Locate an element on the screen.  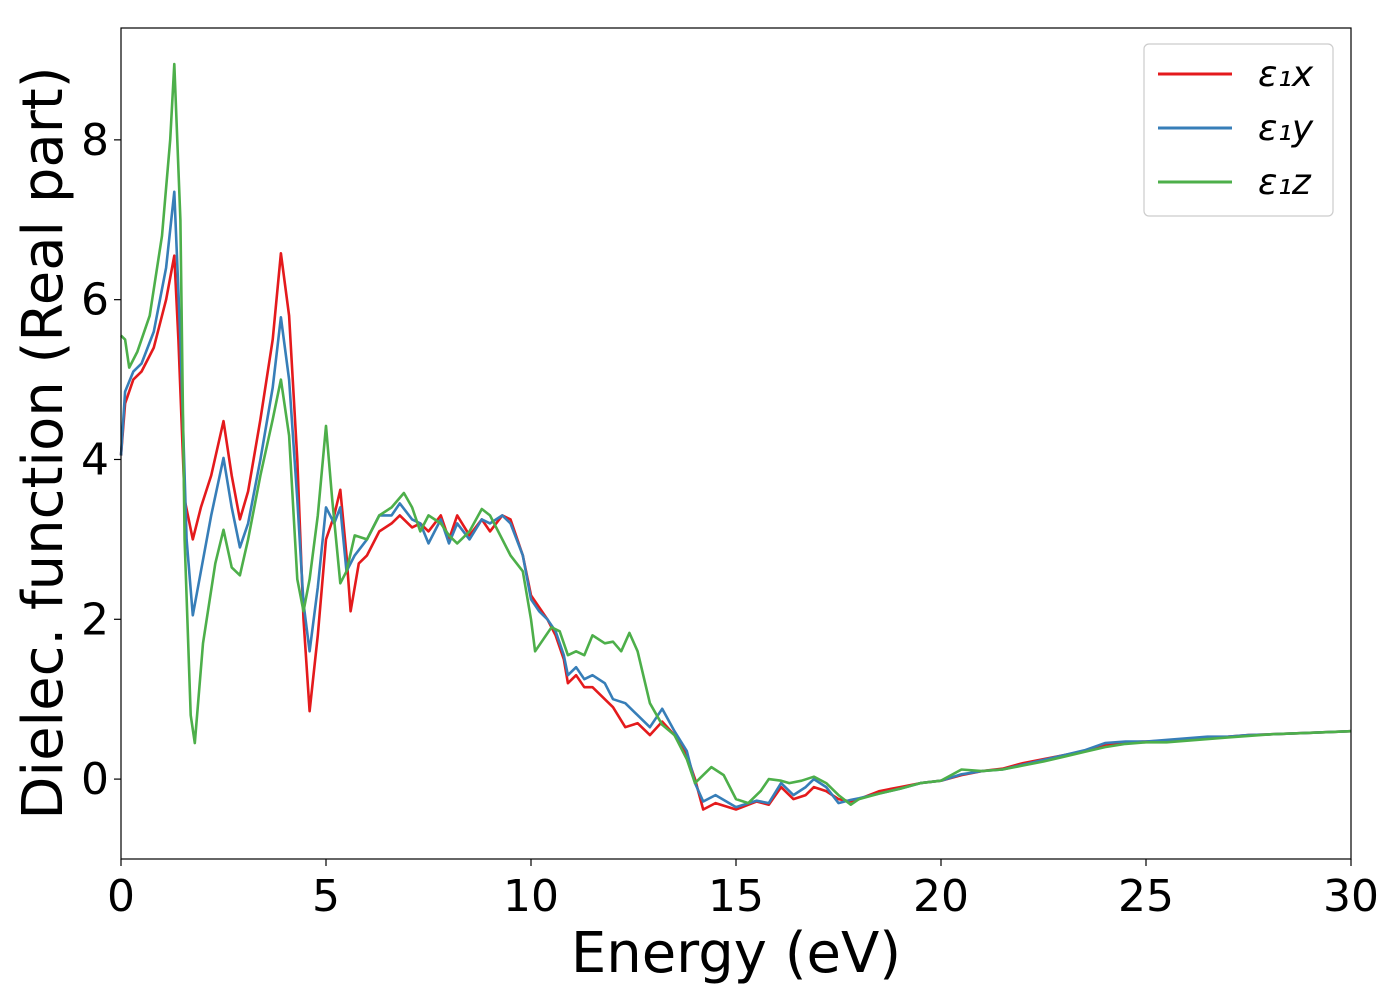
y-tick-label: 8 is located at coordinates (95, 140).